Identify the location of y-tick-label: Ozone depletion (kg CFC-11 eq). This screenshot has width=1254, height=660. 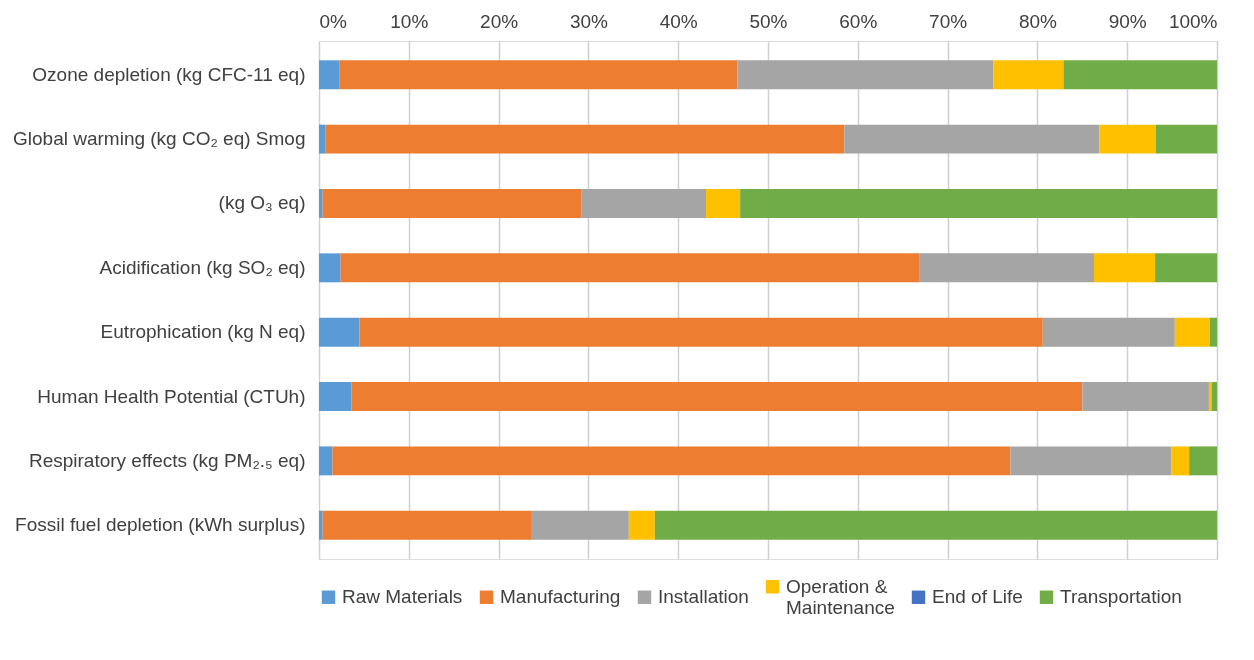
(169, 74).